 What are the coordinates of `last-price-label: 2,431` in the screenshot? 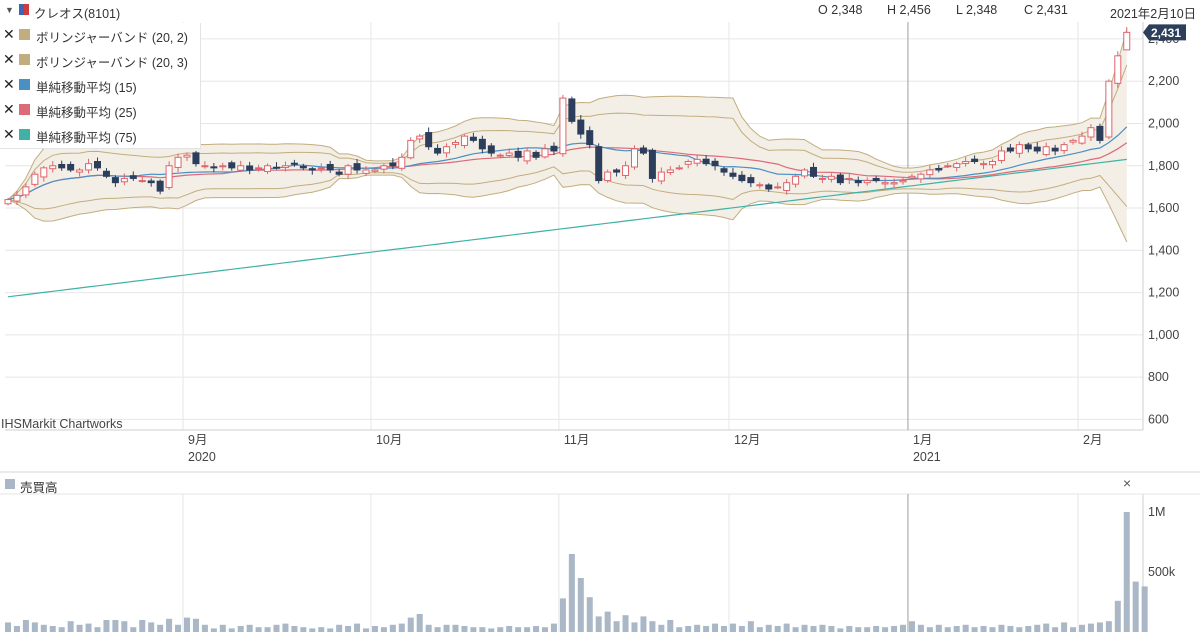 It's located at (1166, 33).